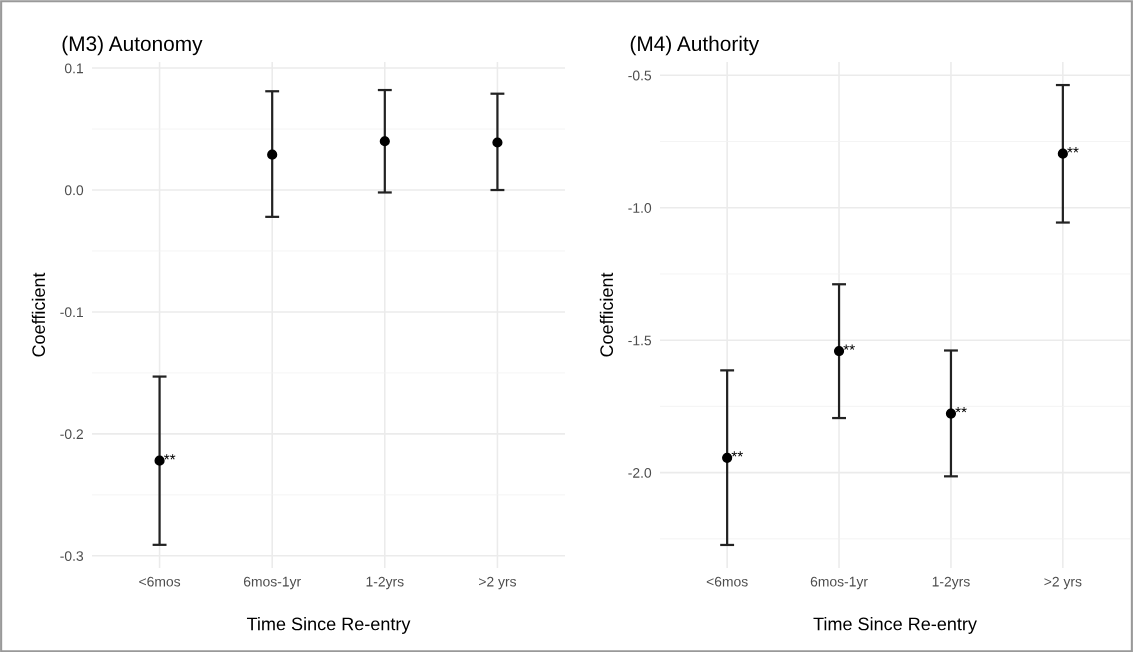  What do you see at coordinates (74, 190) in the screenshot?
I see `y-tick-label: 0.0` at bounding box center [74, 190].